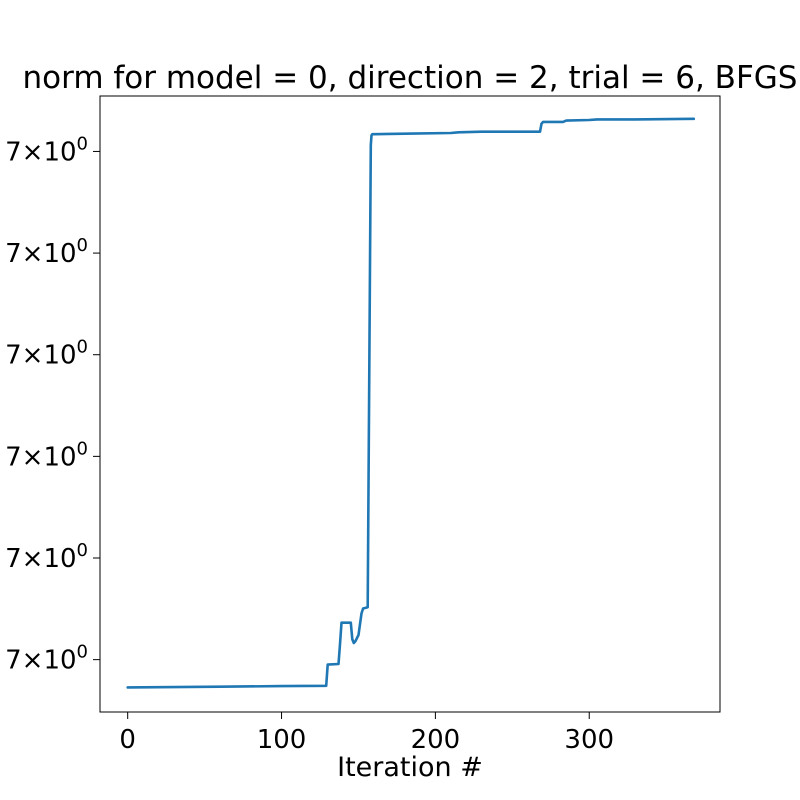 Image resolution: width=800 pixels, height=800 pixels. What do you see at coordinates (366, 733) in the screenshot?
I see `x-axis: 0 100 200 300` at bounding box center [366, 733].